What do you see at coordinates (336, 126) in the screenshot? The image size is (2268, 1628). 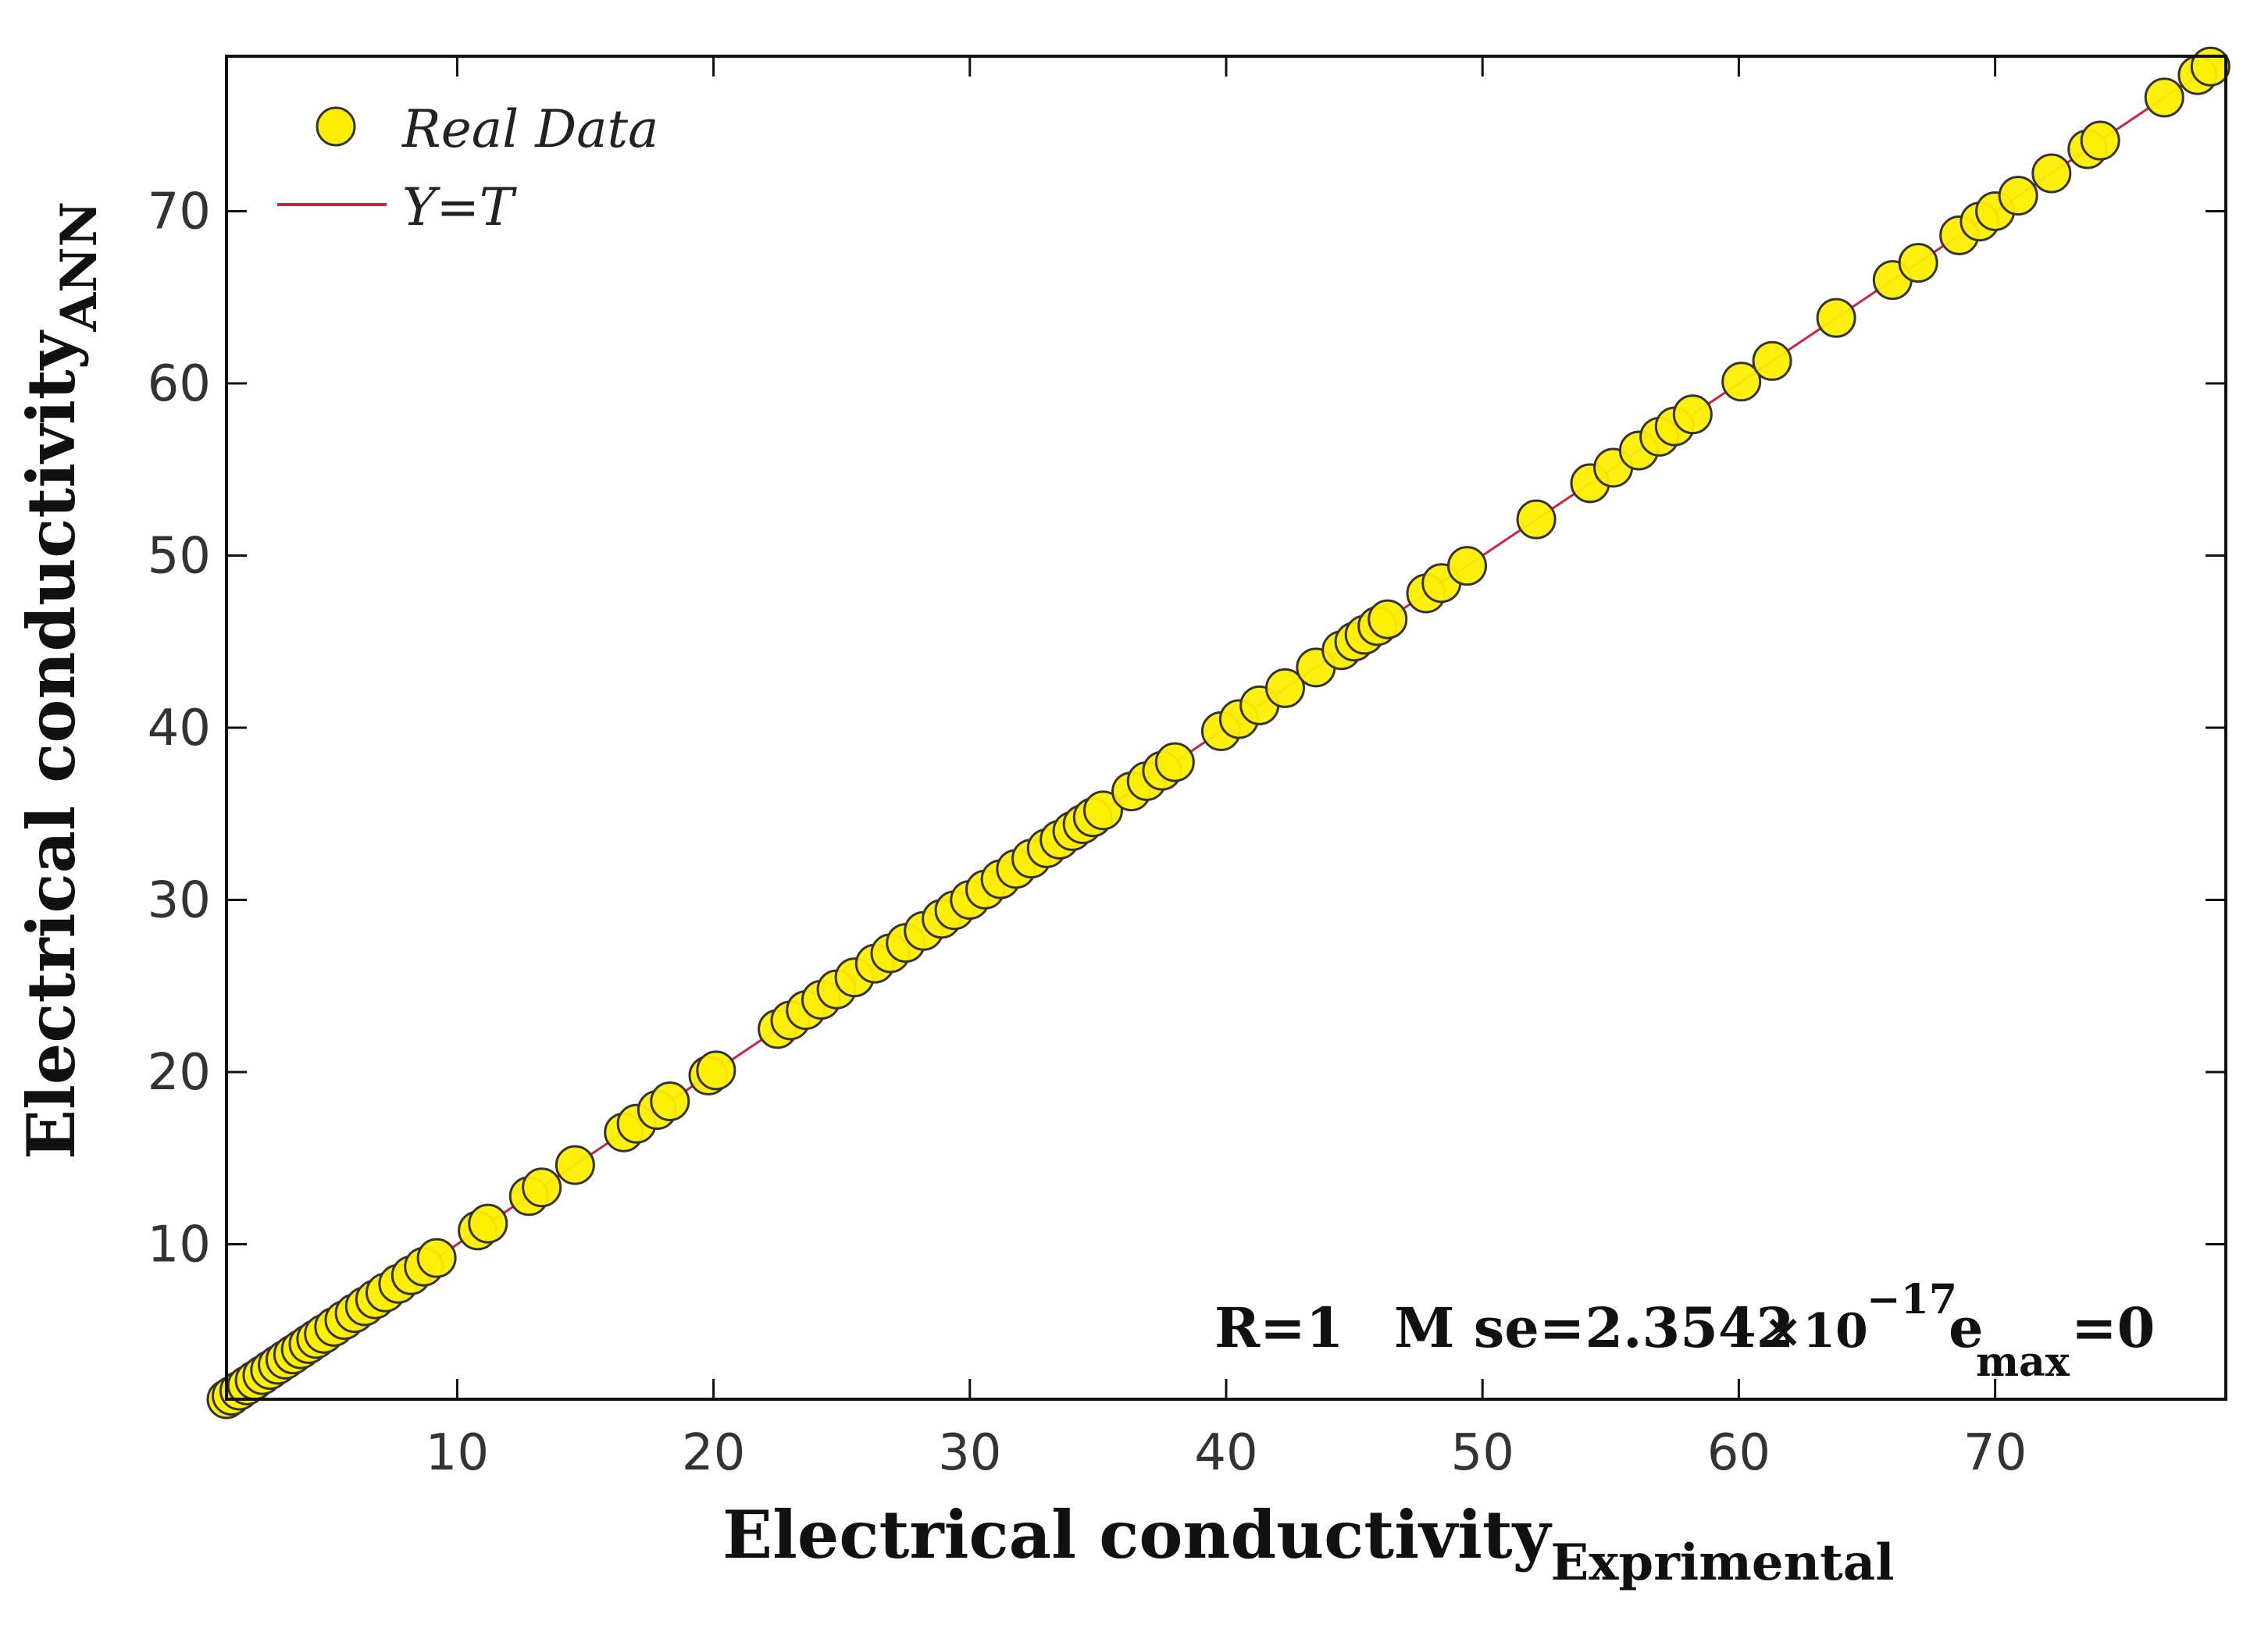 I see `legend-marker-real-data` at bounding box center [336, 126].